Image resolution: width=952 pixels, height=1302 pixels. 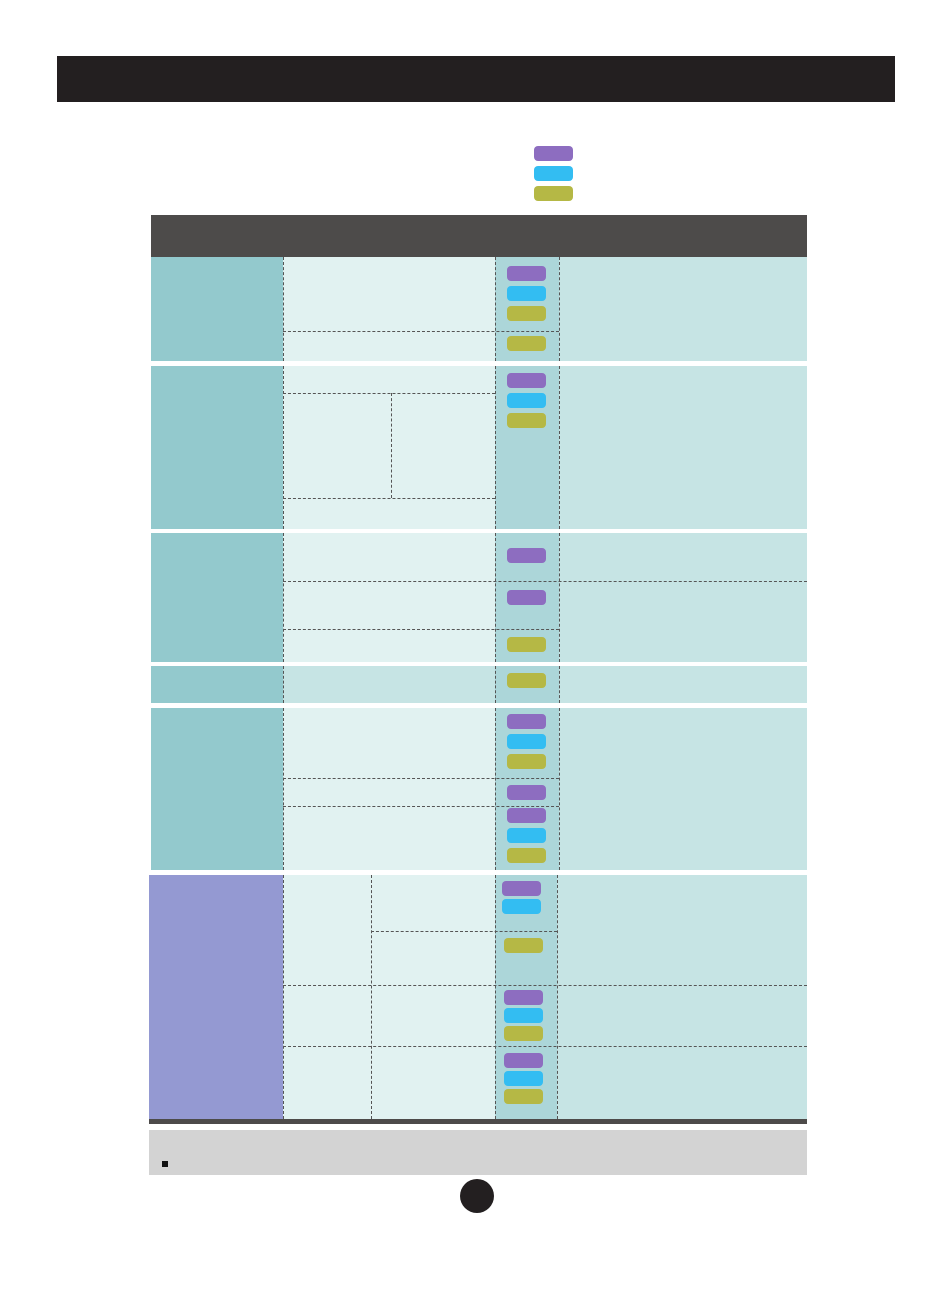 I want to click on legend-purple-badge, so click(x=553, y=153).